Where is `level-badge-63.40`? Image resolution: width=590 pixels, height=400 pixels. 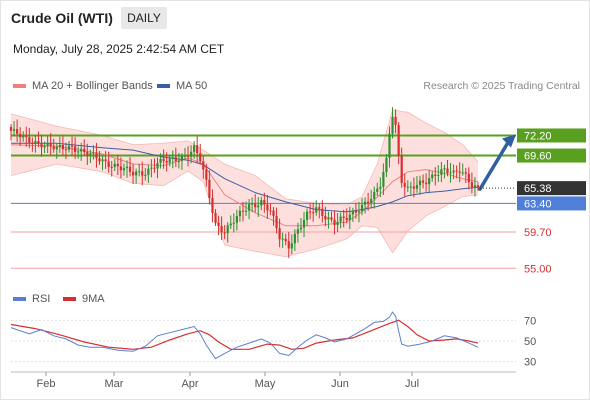
level-badge-63.40 is located at coordinates (551, 203).